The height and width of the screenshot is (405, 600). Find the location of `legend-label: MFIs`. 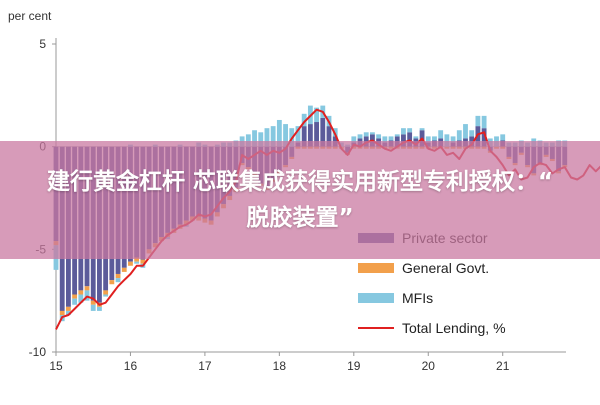

legend-label: MFIs is located at coordinates (417, 298).